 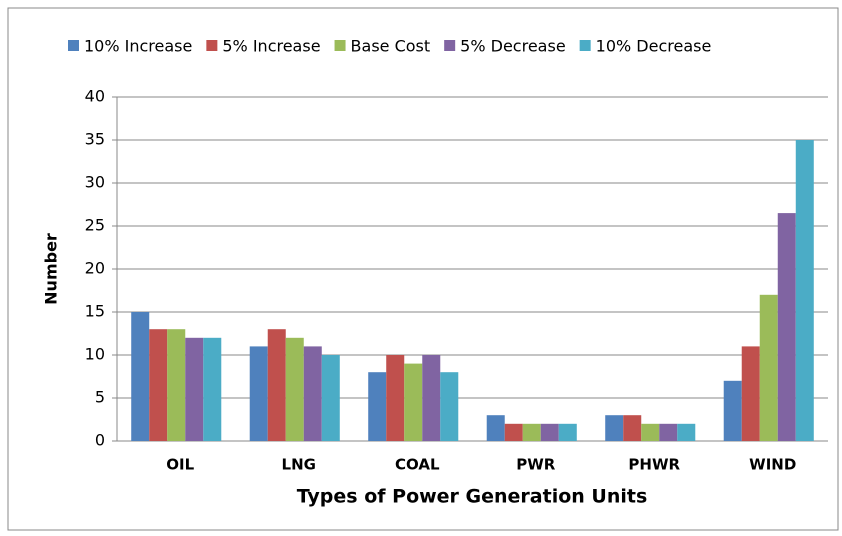 I want to click on y-tick-label: 10, so click(x=95, y=354).